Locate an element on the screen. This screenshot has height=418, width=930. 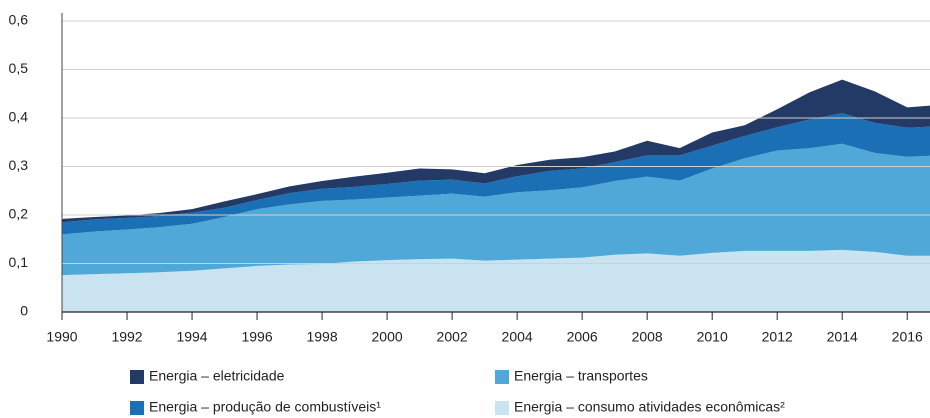
y-tick-label: 0,2 is located at coordinates (19, 214).